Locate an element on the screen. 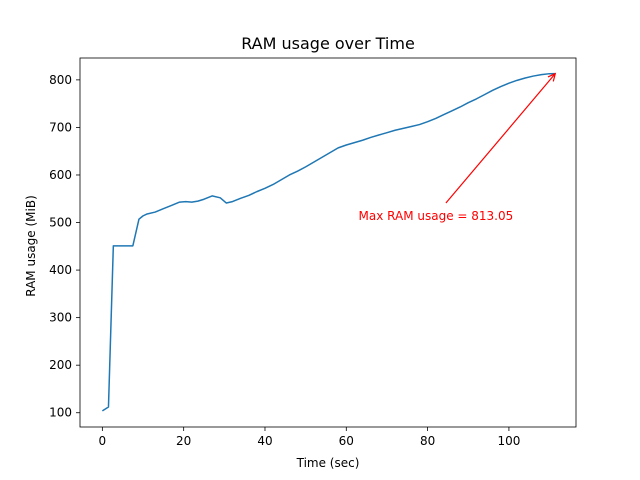 The height and width of the screenshot is (480, 640). x-tick-label-60: 60 is located at coordinates (346, 441).